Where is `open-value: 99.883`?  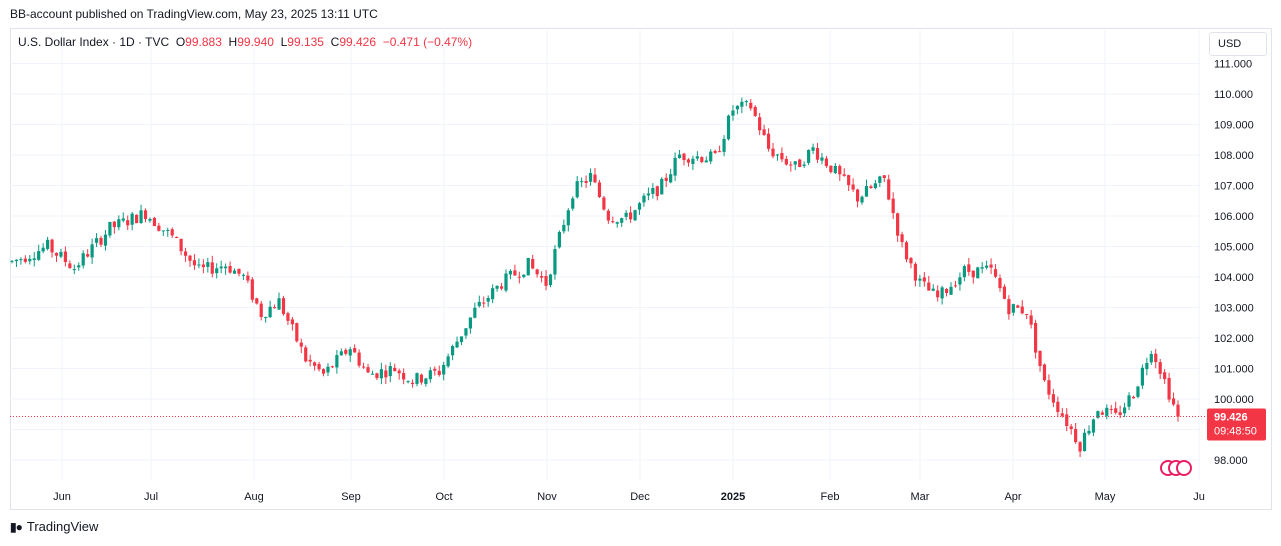
open-value: 99.883 is located at coordinates (203, 42).